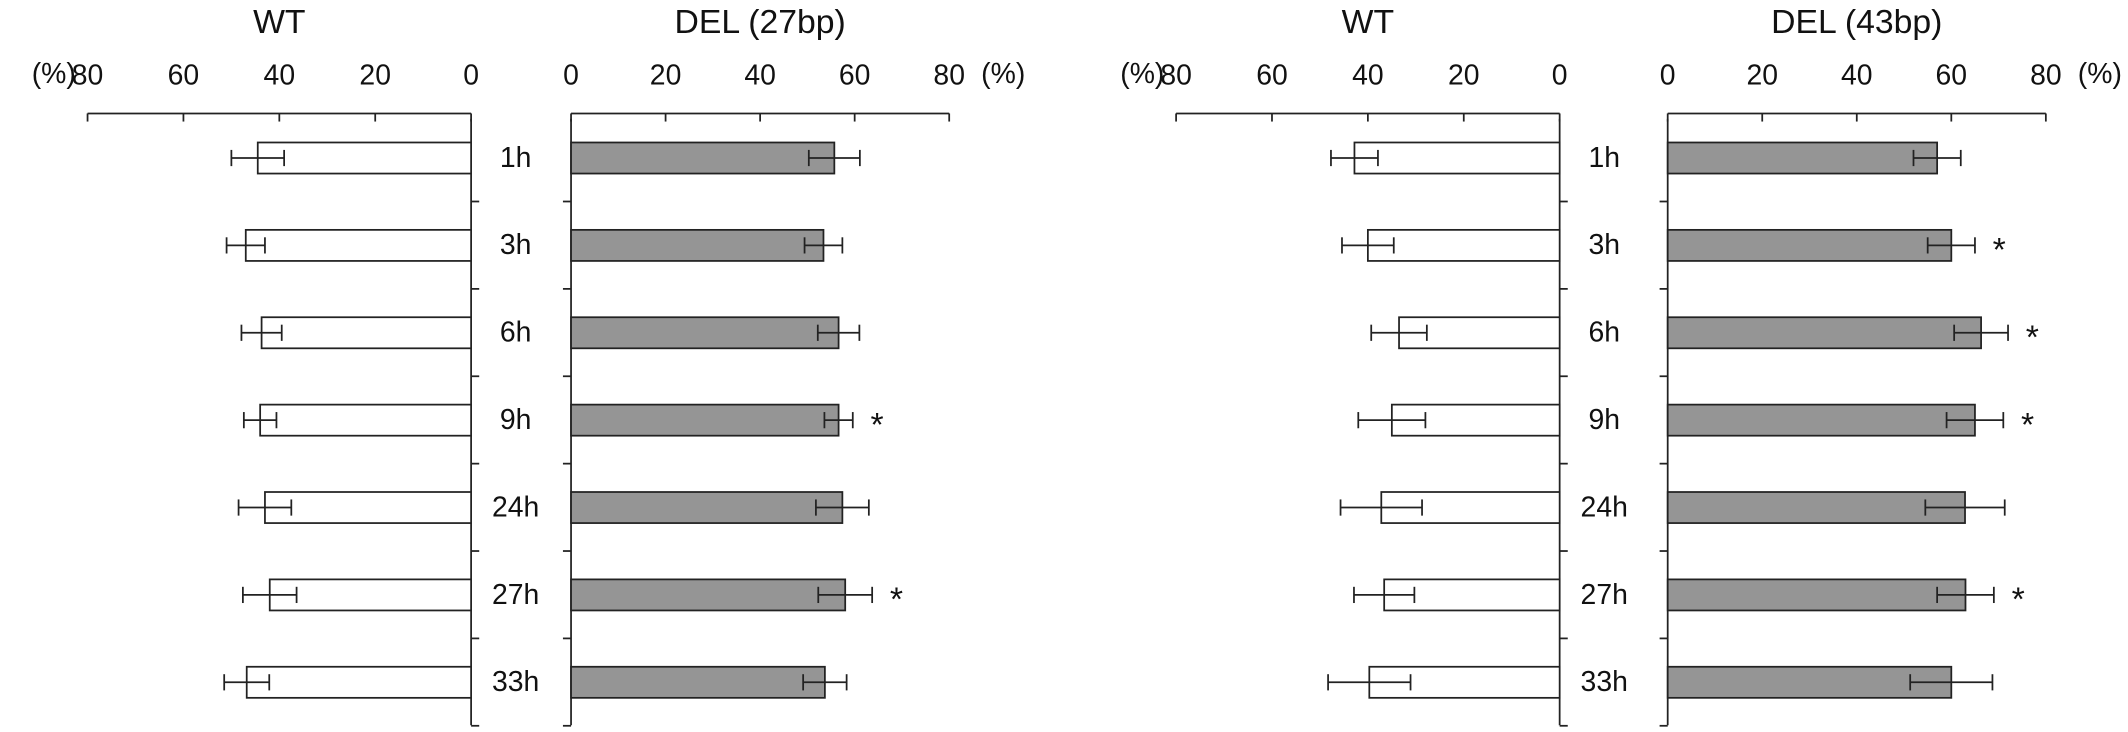  Describe the element at coordinates (1856, 22) in the screenshot. I see `chart-title: DEL (43bp)` at that location.